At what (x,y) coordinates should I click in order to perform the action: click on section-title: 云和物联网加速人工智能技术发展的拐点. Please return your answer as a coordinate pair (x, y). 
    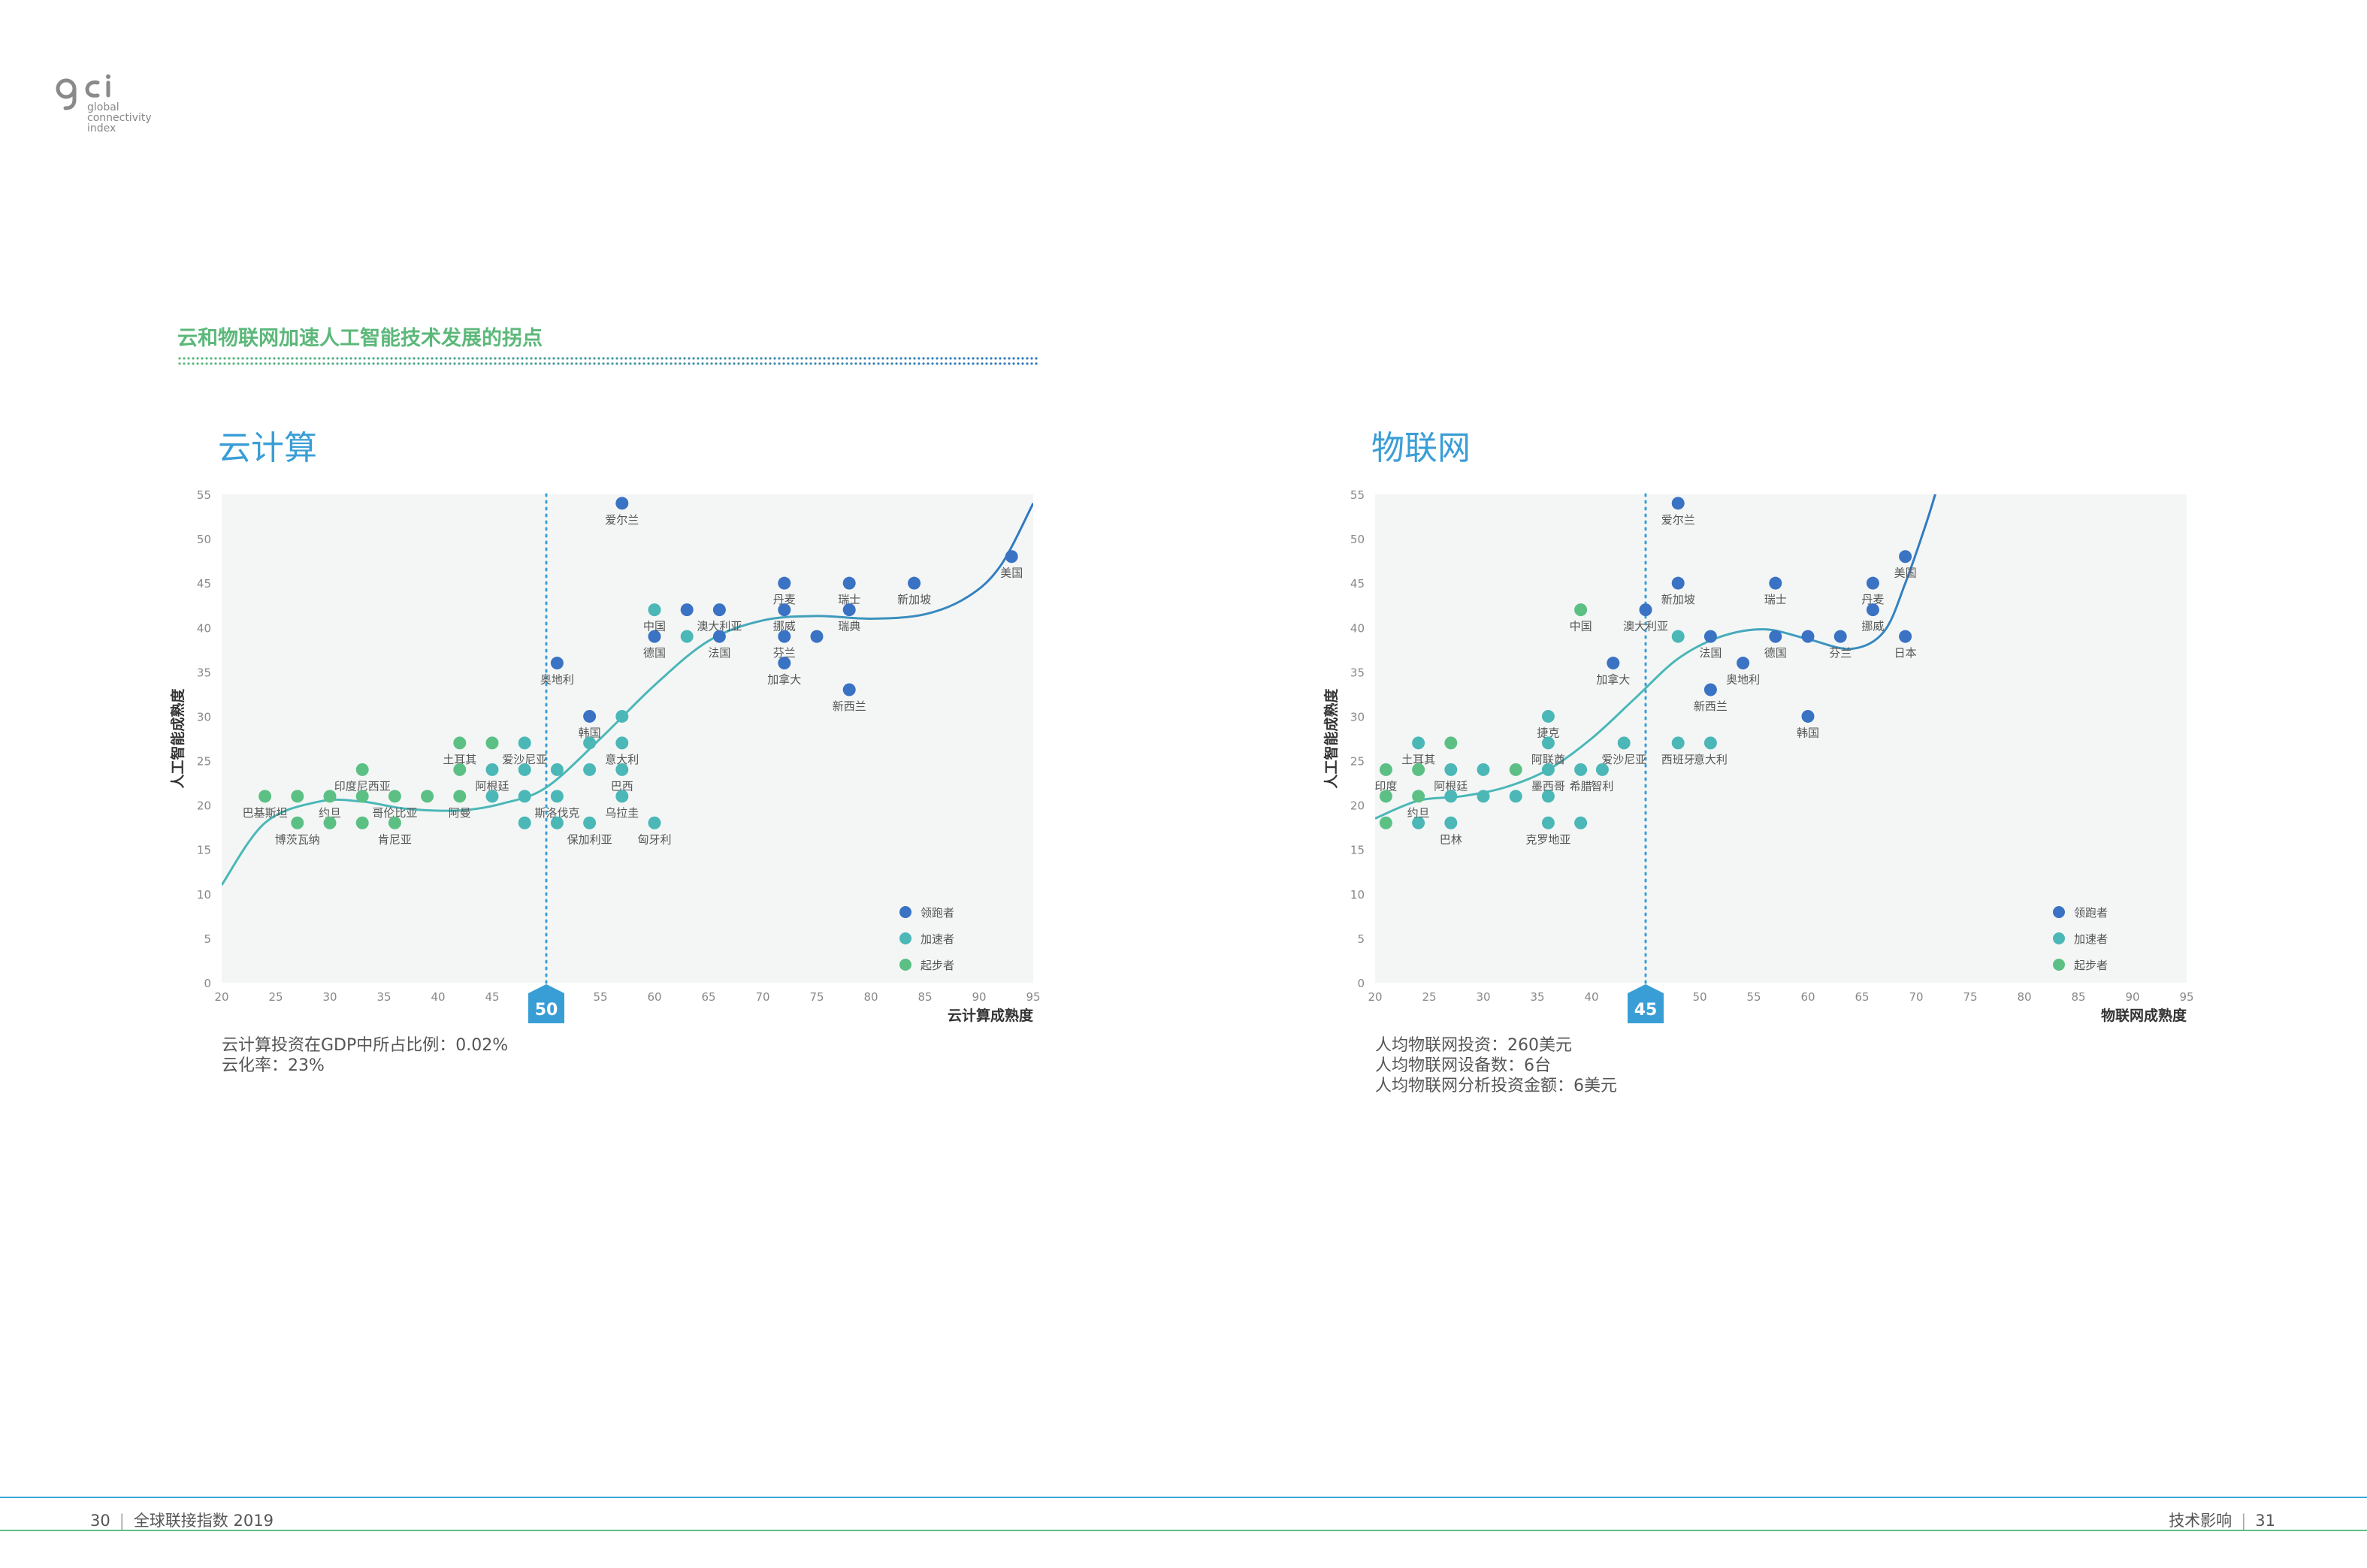
    Looking at the image, I should click on (360, 338).